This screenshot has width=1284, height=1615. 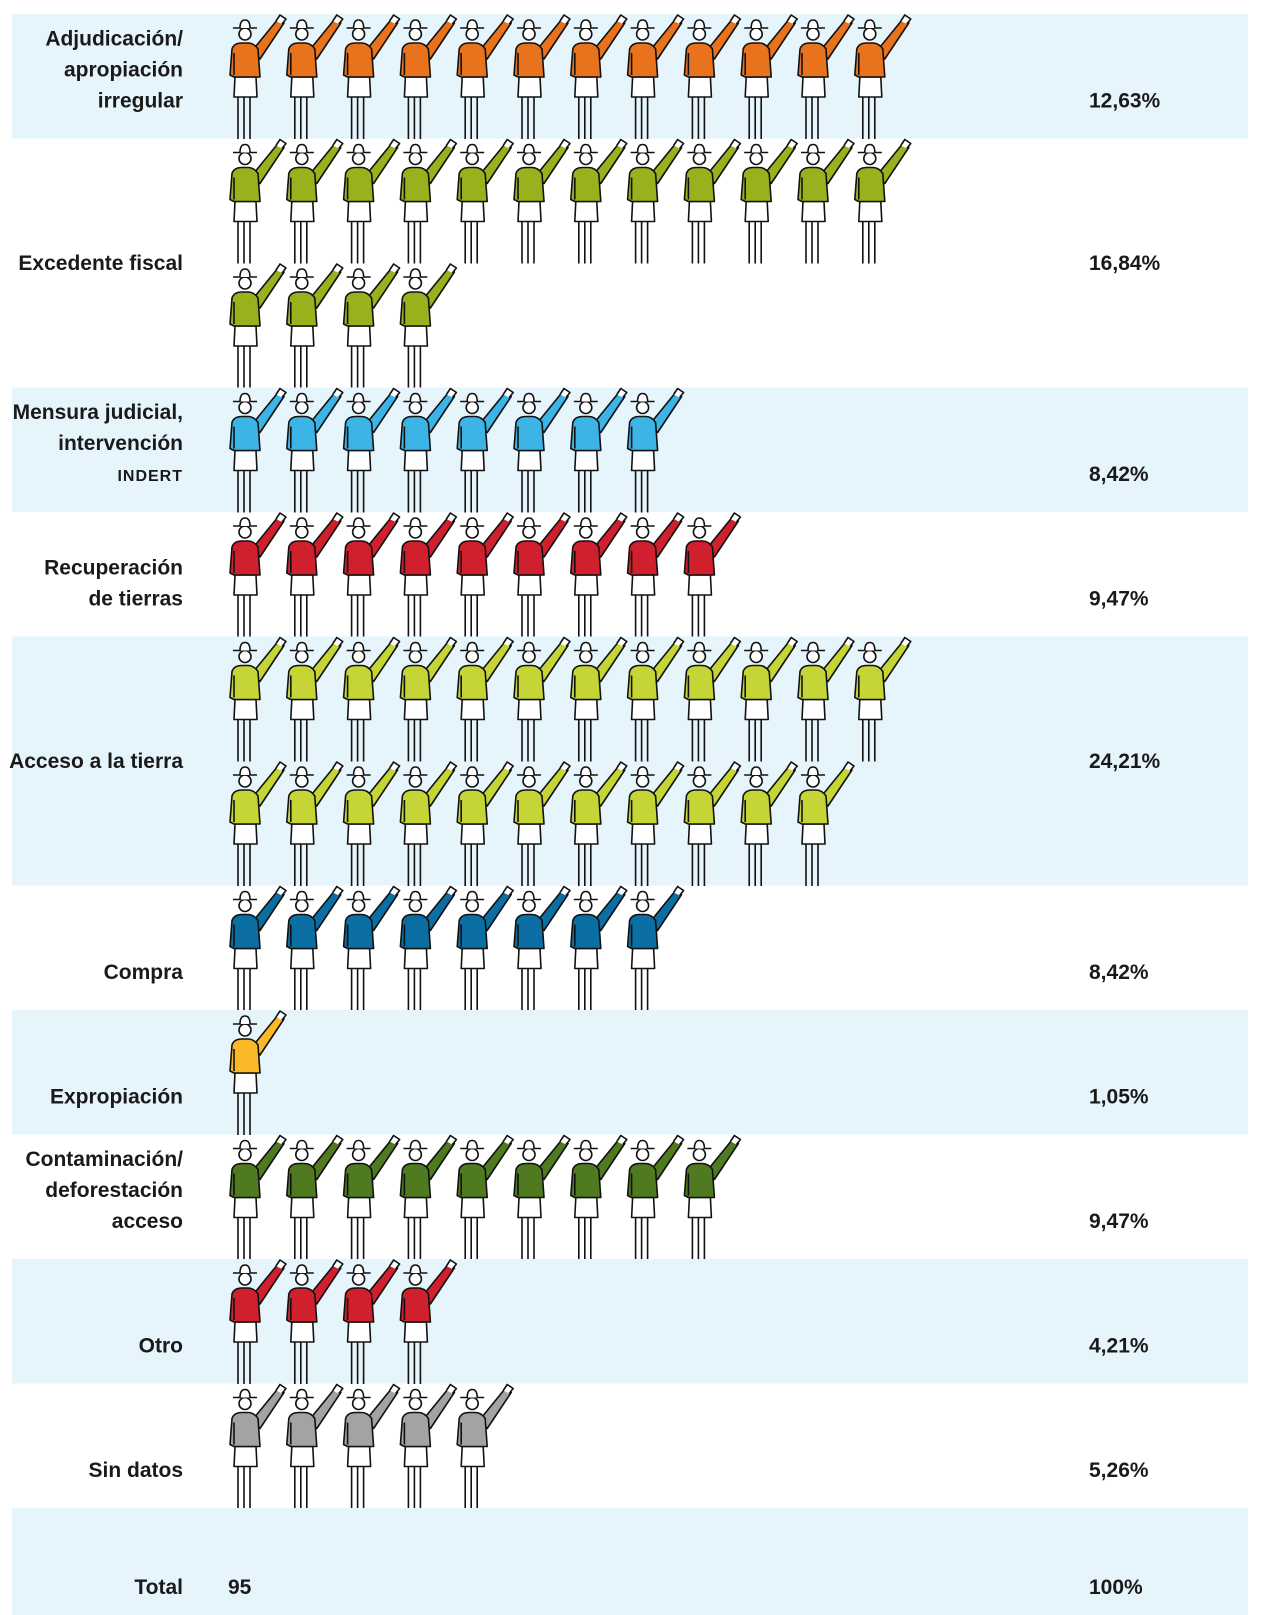 What do you see at coordinates (1119, 972) in the screenshot?
I see `percent-label: 8,42%` at bounding box center [1119, 972].